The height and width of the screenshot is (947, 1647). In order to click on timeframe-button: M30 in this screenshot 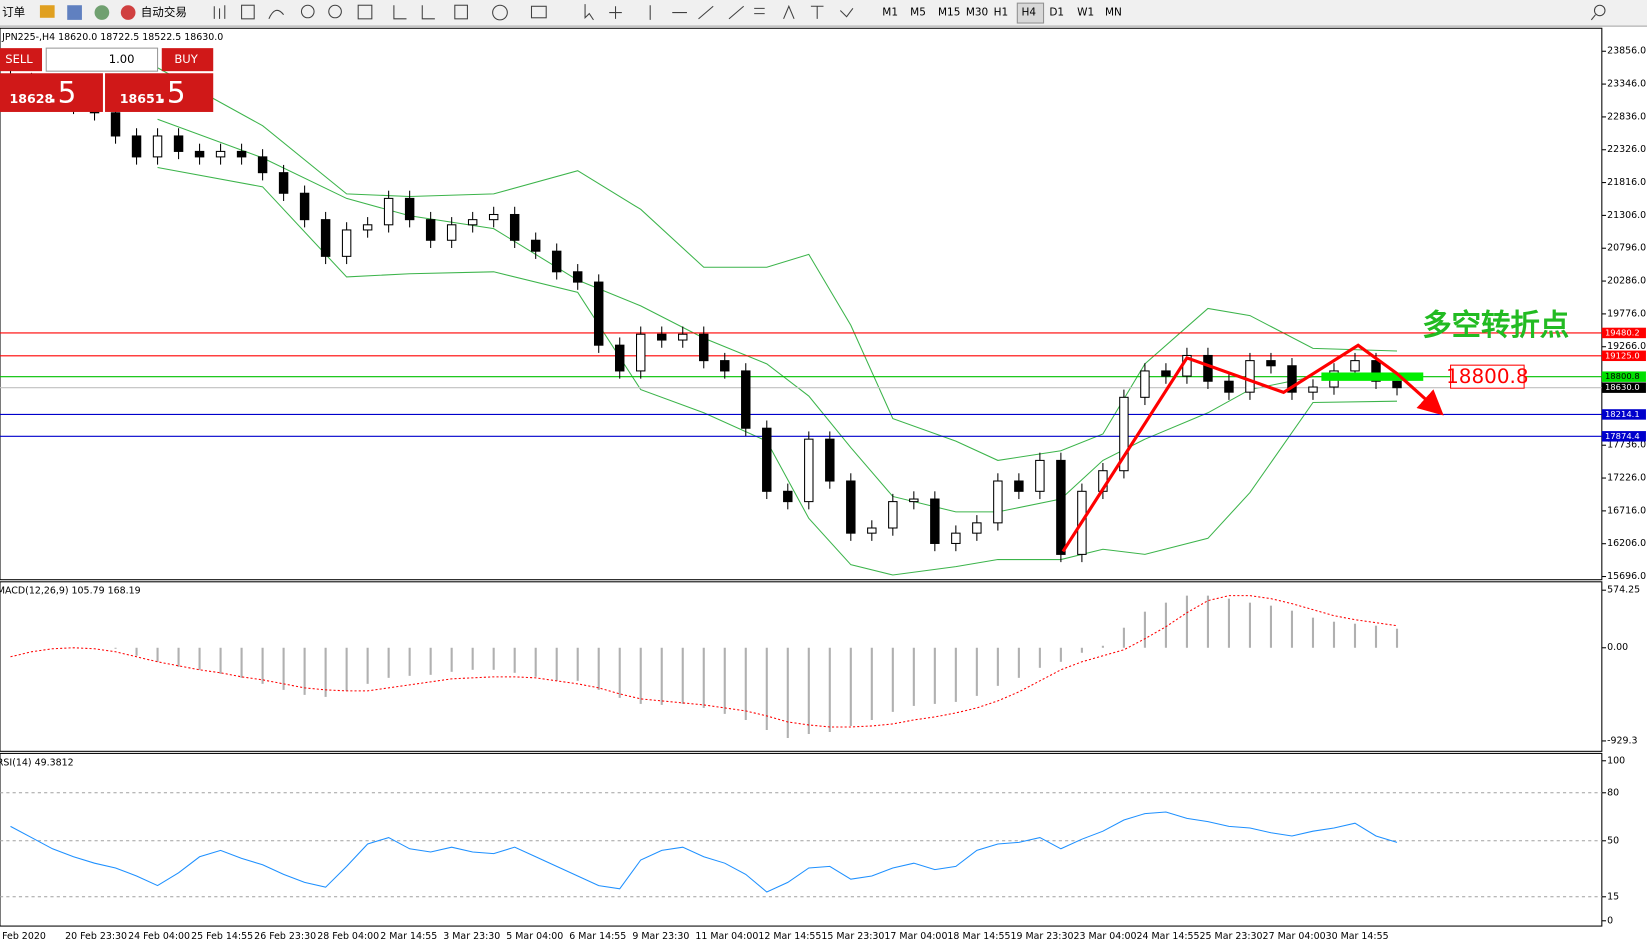, I will do `click(977, 13)`.